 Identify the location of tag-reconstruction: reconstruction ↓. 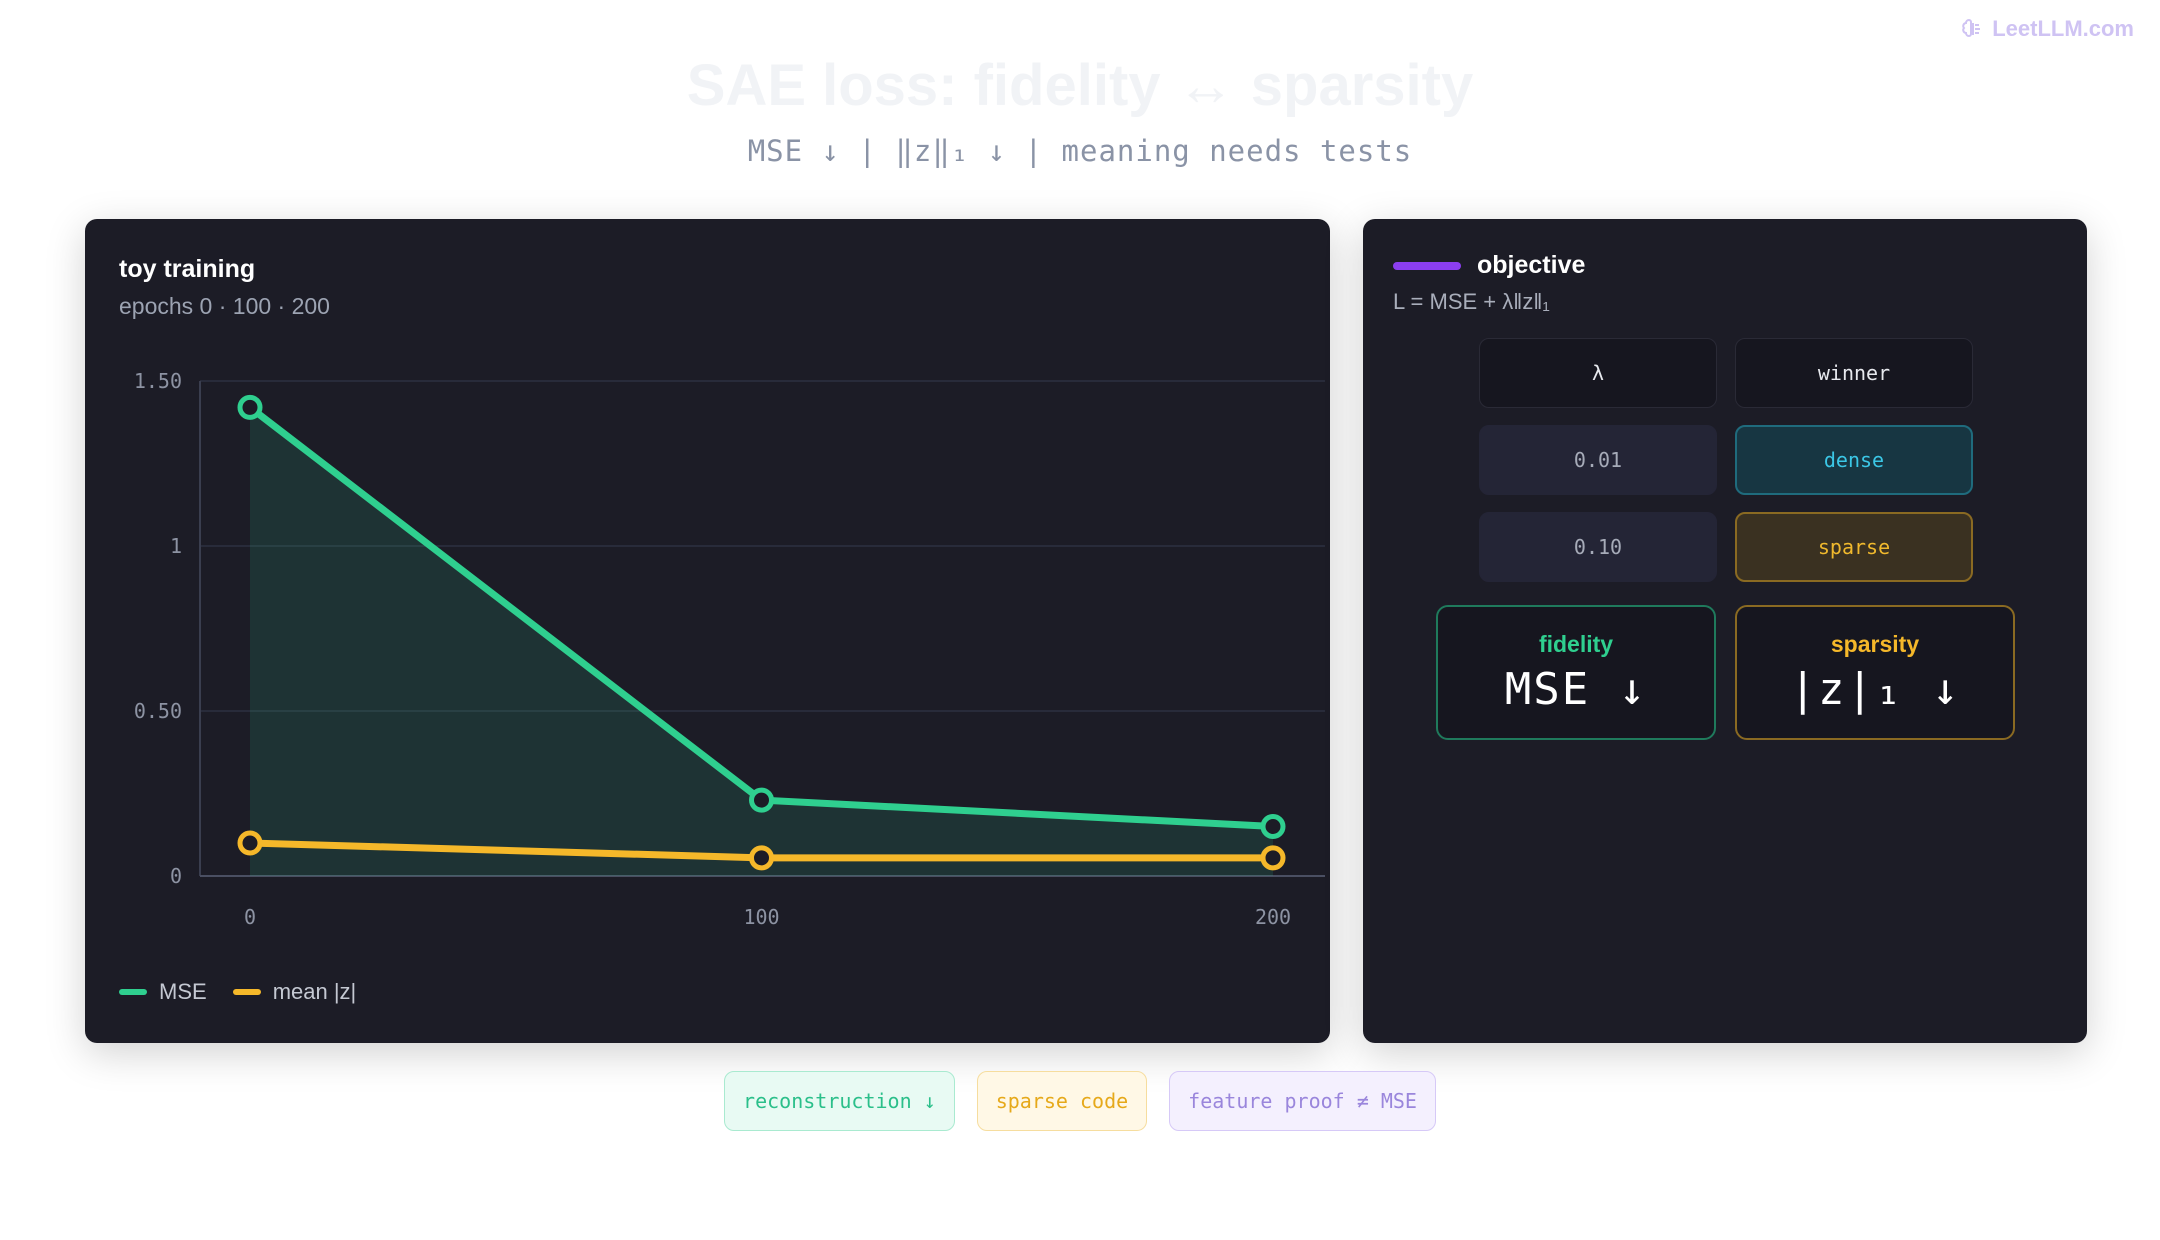
(839, 1101).